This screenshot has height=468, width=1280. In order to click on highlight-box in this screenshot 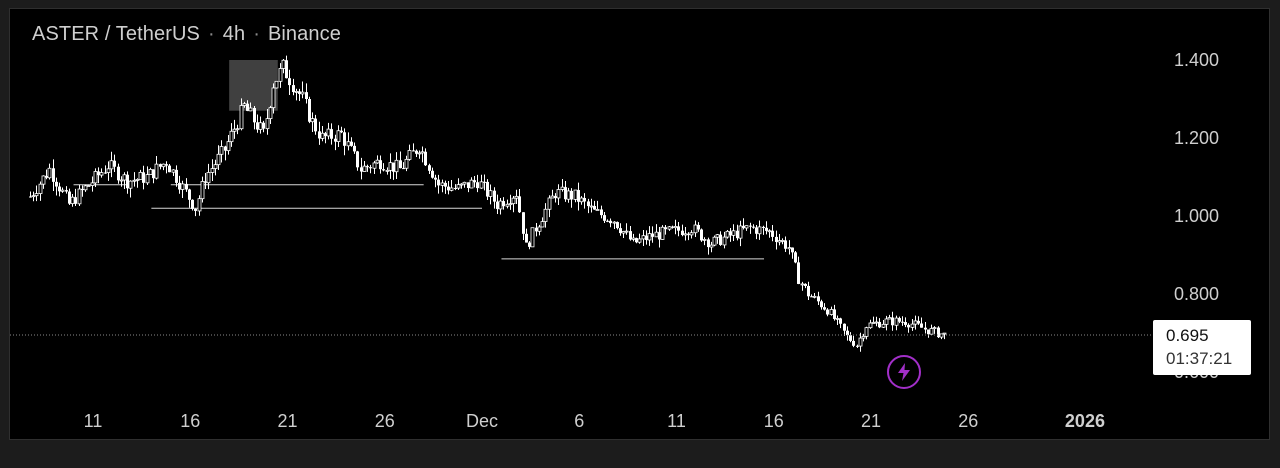, I will do `click(253, 85)`.